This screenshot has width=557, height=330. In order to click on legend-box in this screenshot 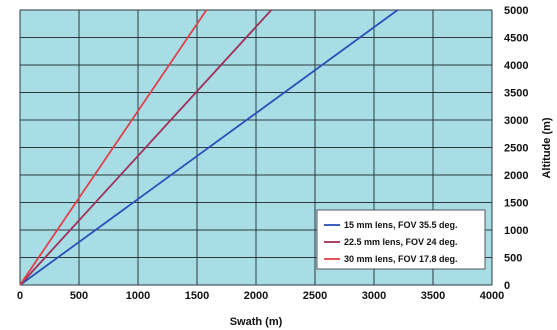, I will do `click(401, 239)`.